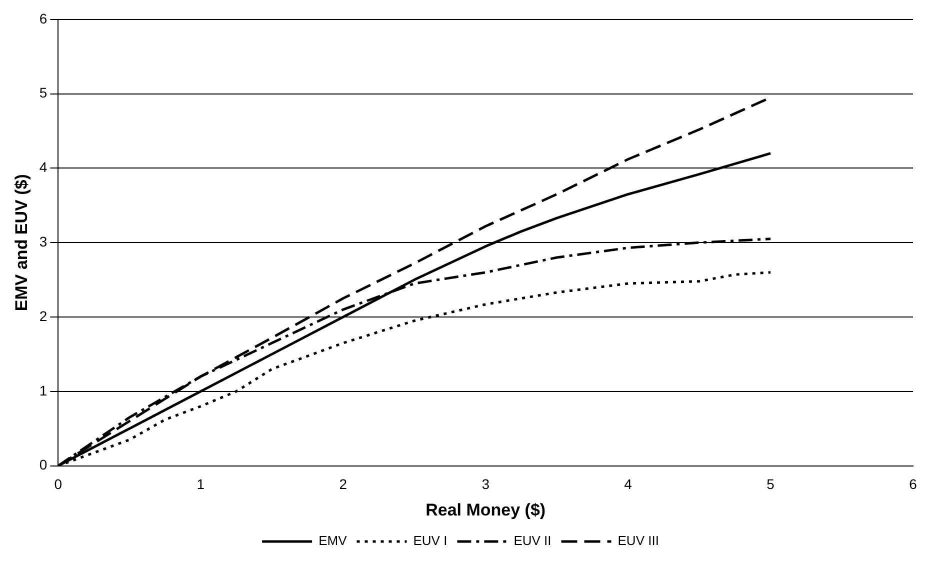  What do you see at coordinates (486, 510) in the screenshot?
I see `x-axis-title: Real Money ($)` at bounding box center [486, 510].